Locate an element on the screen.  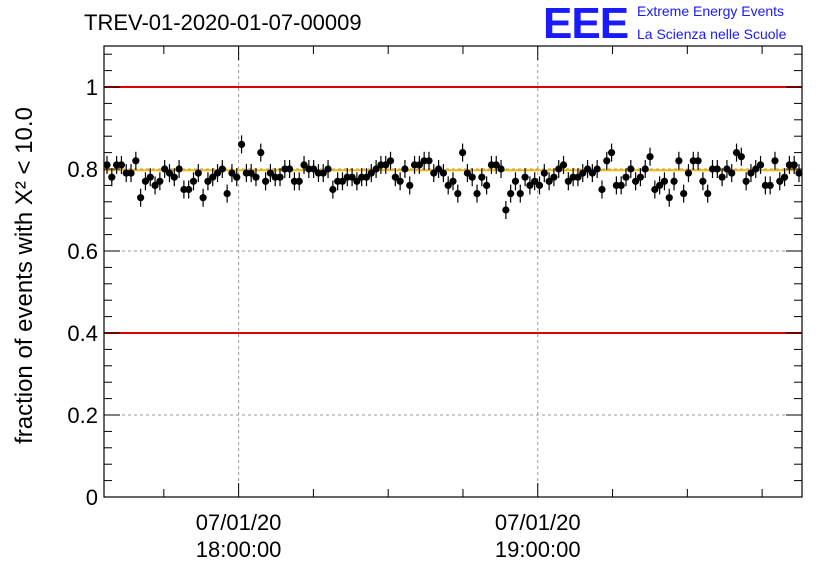
y-tick-label: 0.6 is located at coordinates (82, 251).